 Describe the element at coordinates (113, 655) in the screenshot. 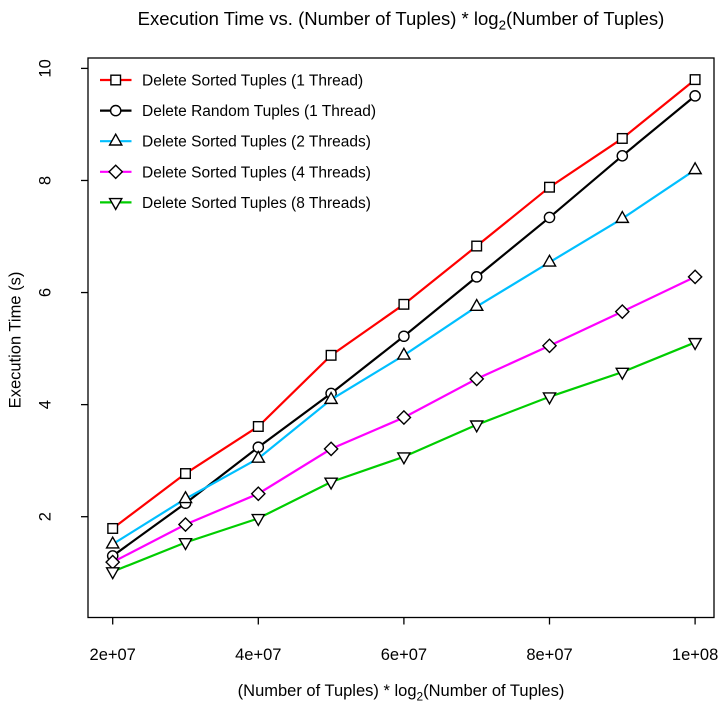

I see `x-tick-label: 2e+07` at that location.